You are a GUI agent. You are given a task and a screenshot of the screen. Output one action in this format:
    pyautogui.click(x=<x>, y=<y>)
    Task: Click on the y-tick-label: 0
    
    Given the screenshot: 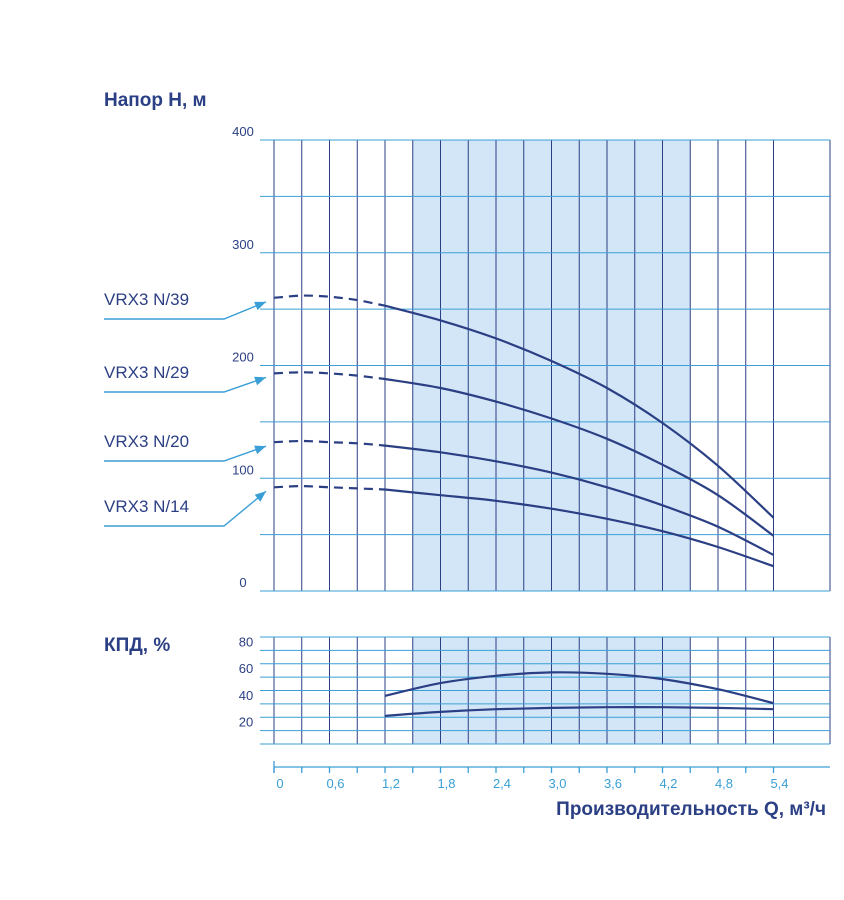 What is the action you would take?
    pyautogui.click(x=242, y=582)
    